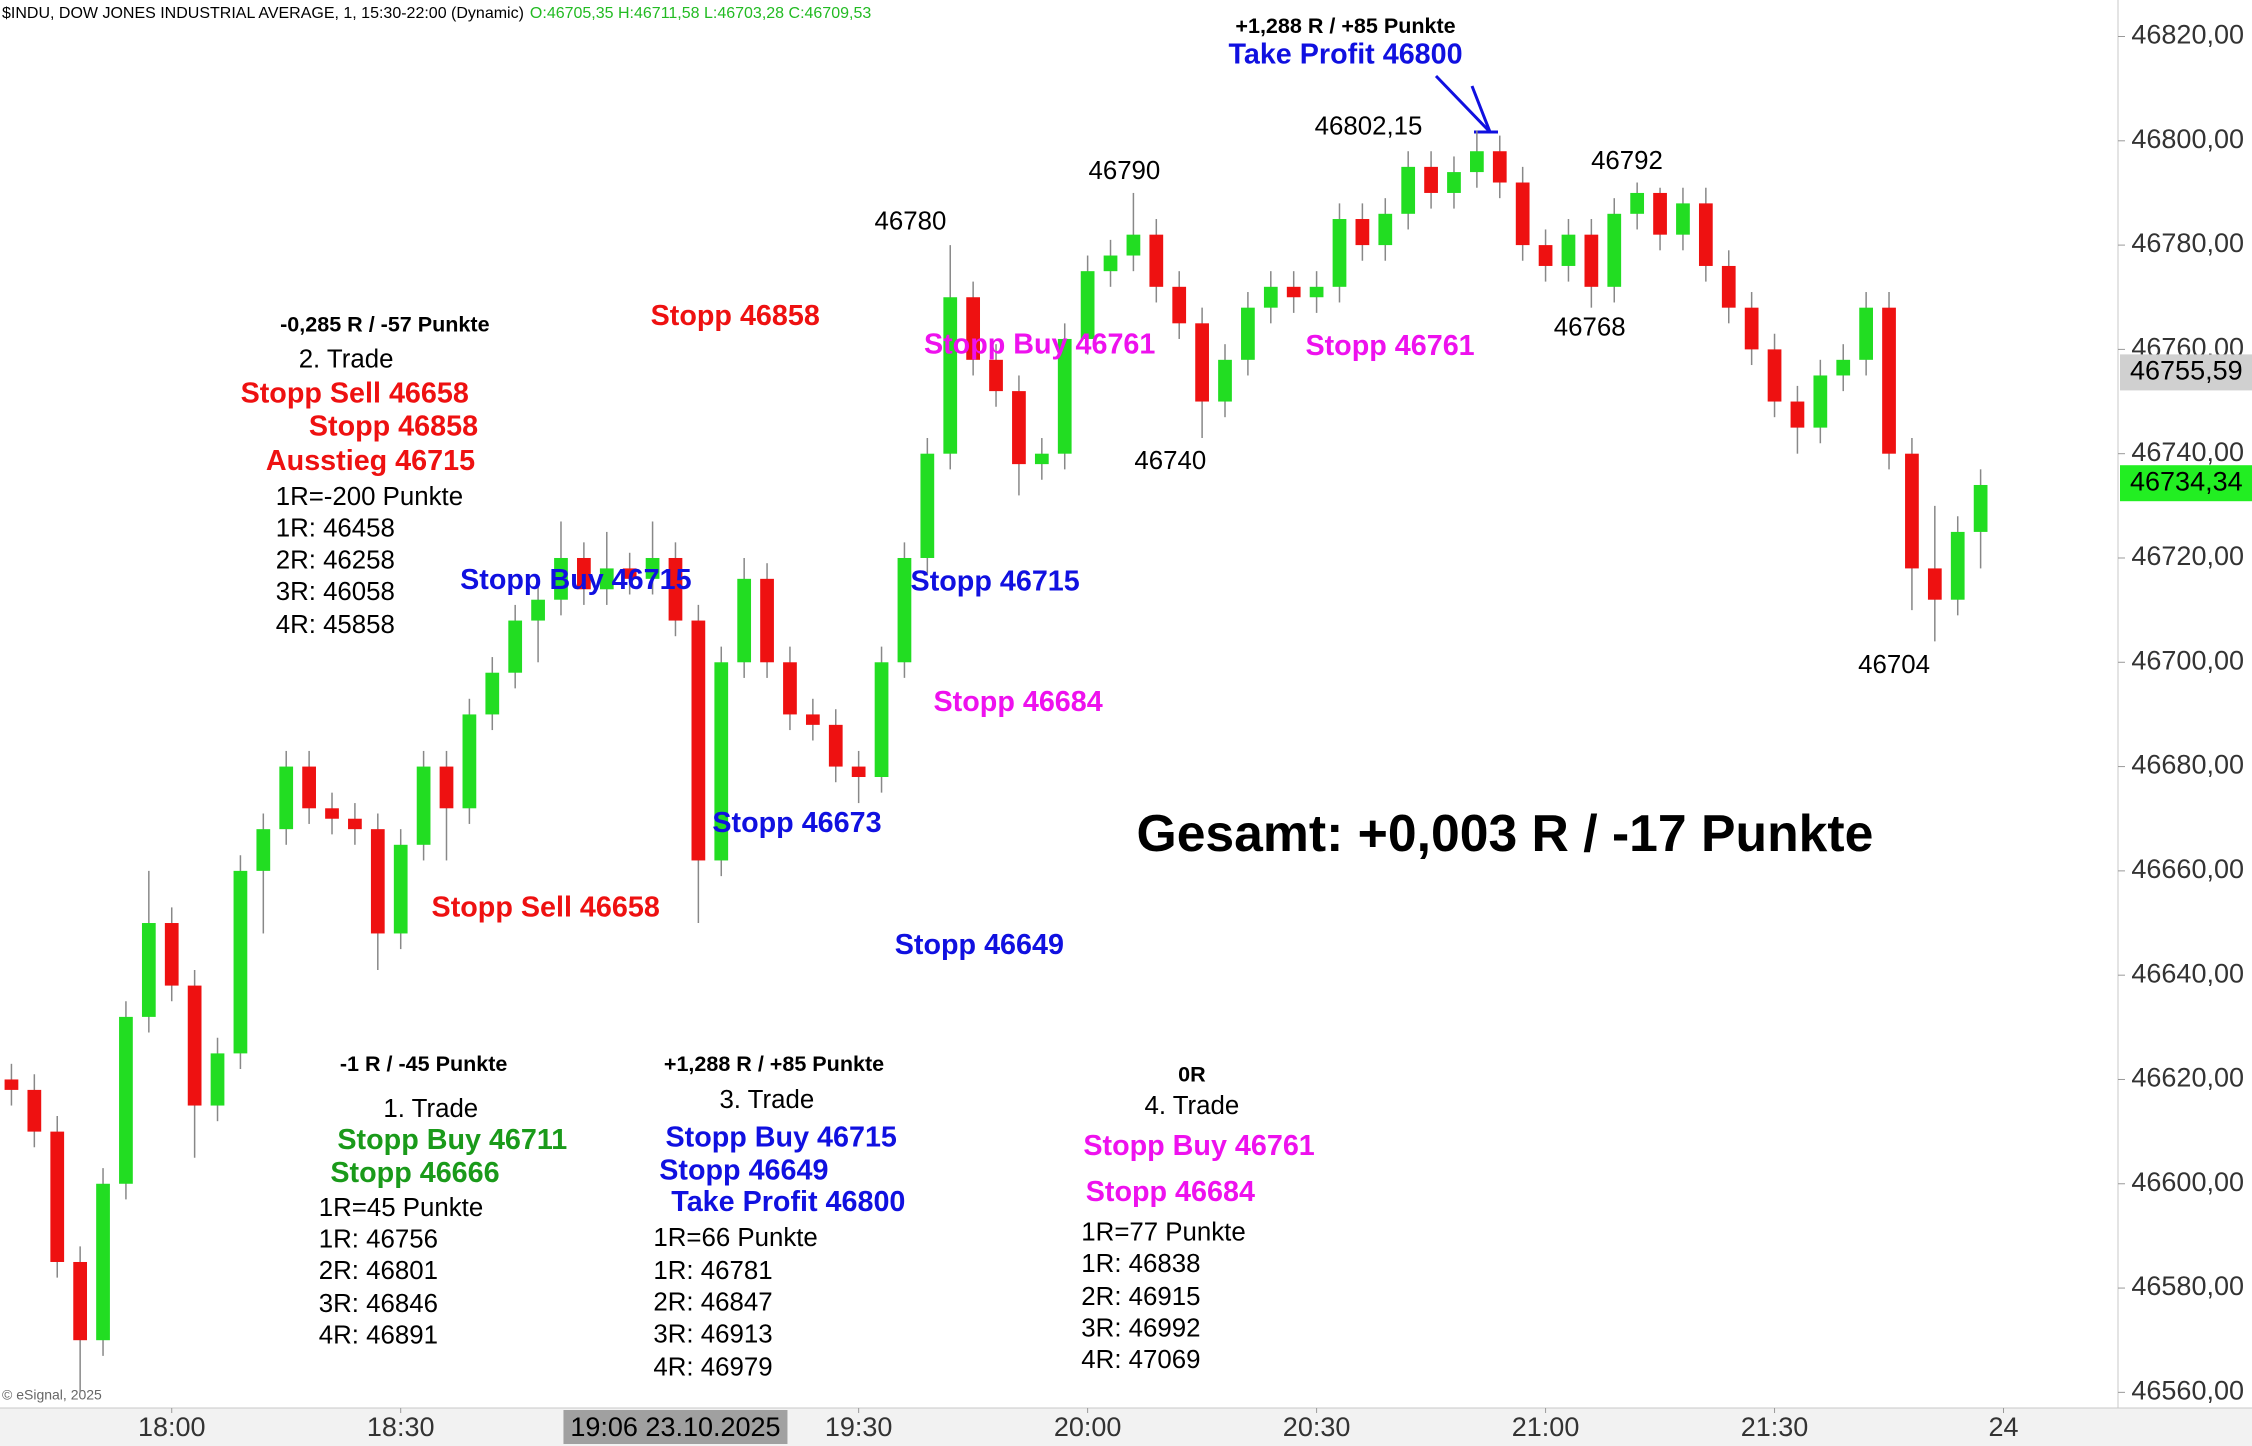  What do you see at coordinates (796, 823) in the screenshot?
I see `annotation: Stopp 46673` at bounding box center [796, 823].